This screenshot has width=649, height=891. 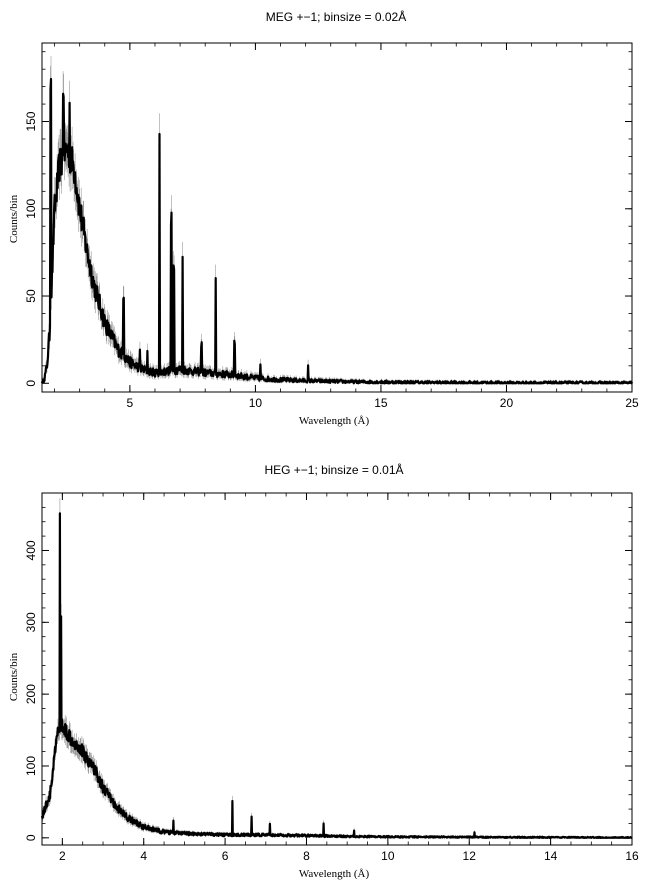 What do you see at coordinates (256, 403) in the screenshot?
I see `meg-x-tick-label: 10` at bounding box center [256, 403].